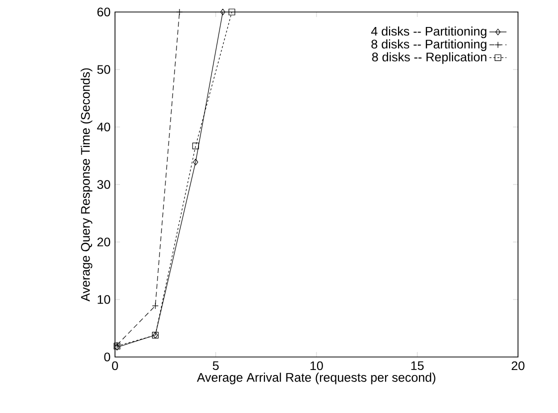 The width and height of the screenshot is (558, 413). Describe the element at coordinates (103, 184) in the screenshot. I see `y-tick-label: 30` at that location.